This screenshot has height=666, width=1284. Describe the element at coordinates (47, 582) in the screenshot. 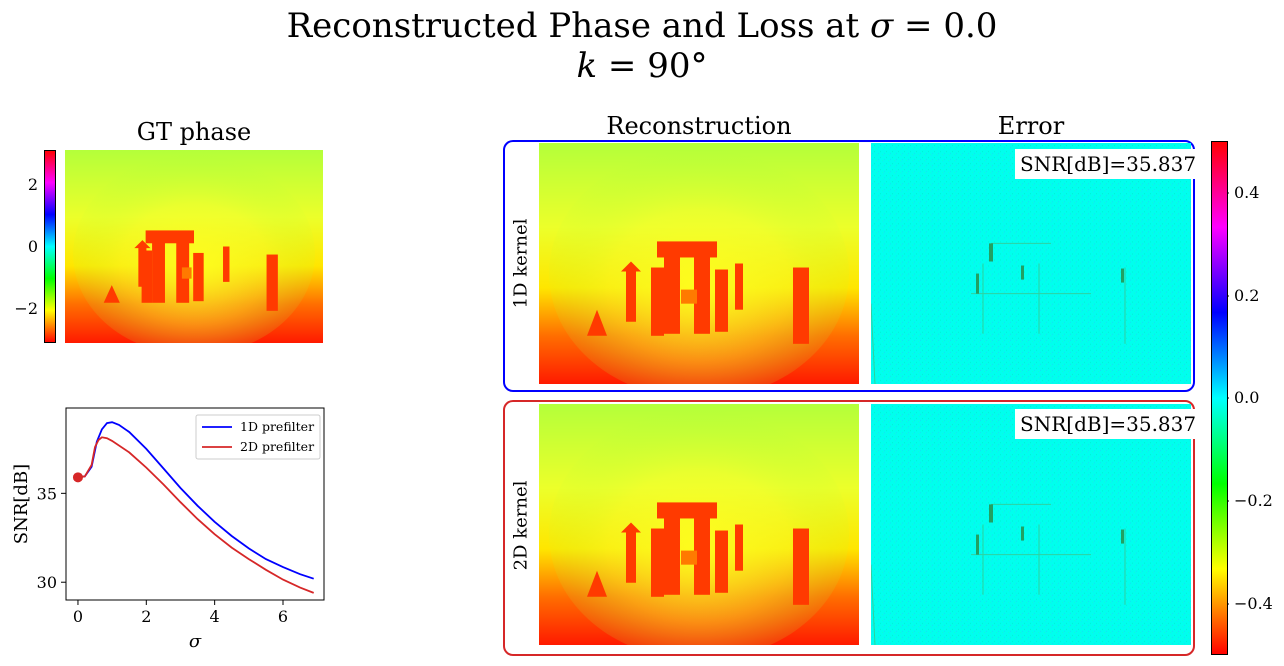

I see `y-tick-label: 30` at that location.